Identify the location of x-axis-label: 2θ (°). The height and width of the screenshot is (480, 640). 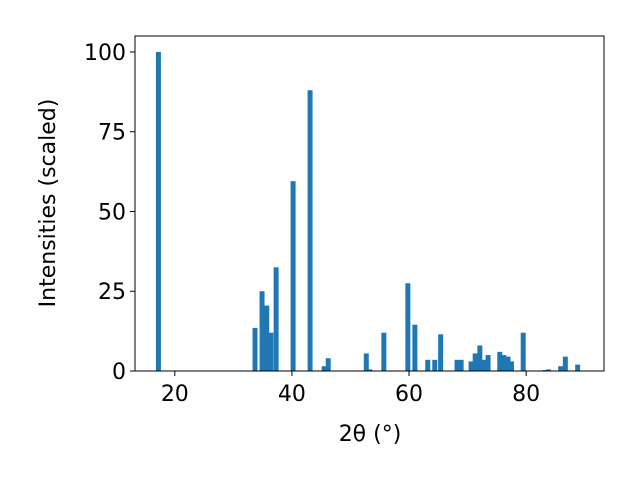
(370, 434).